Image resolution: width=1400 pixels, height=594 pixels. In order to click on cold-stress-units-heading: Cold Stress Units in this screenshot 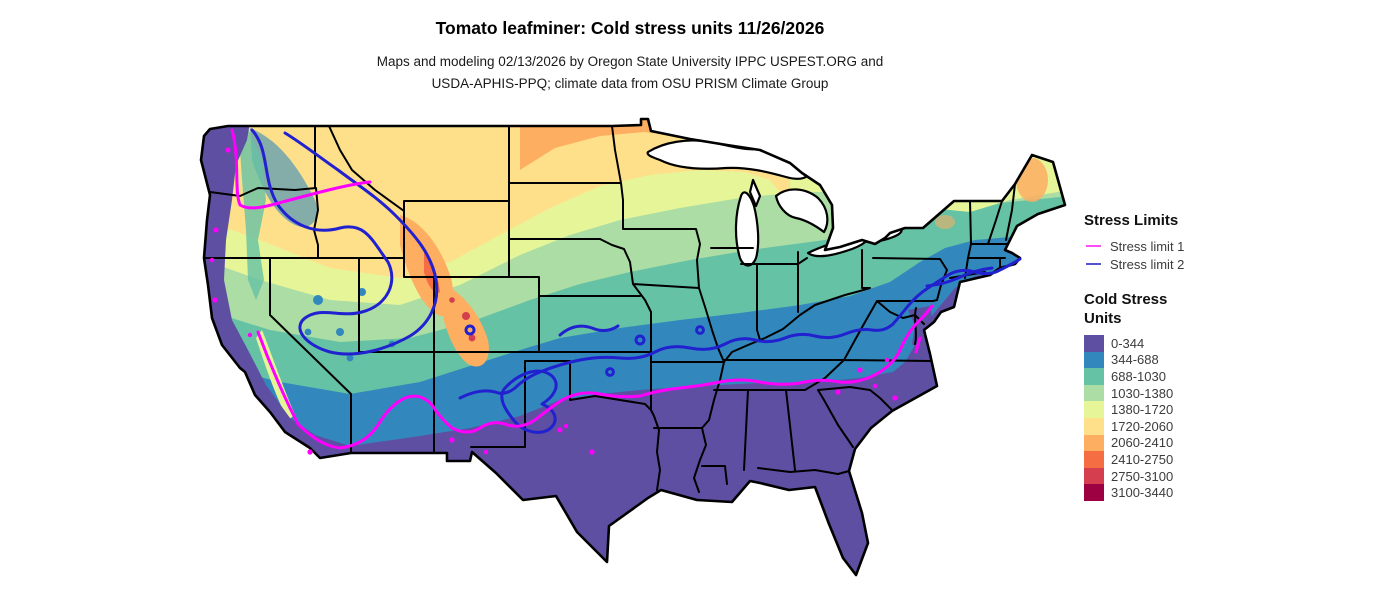, I will do `click(1126, 309)`.